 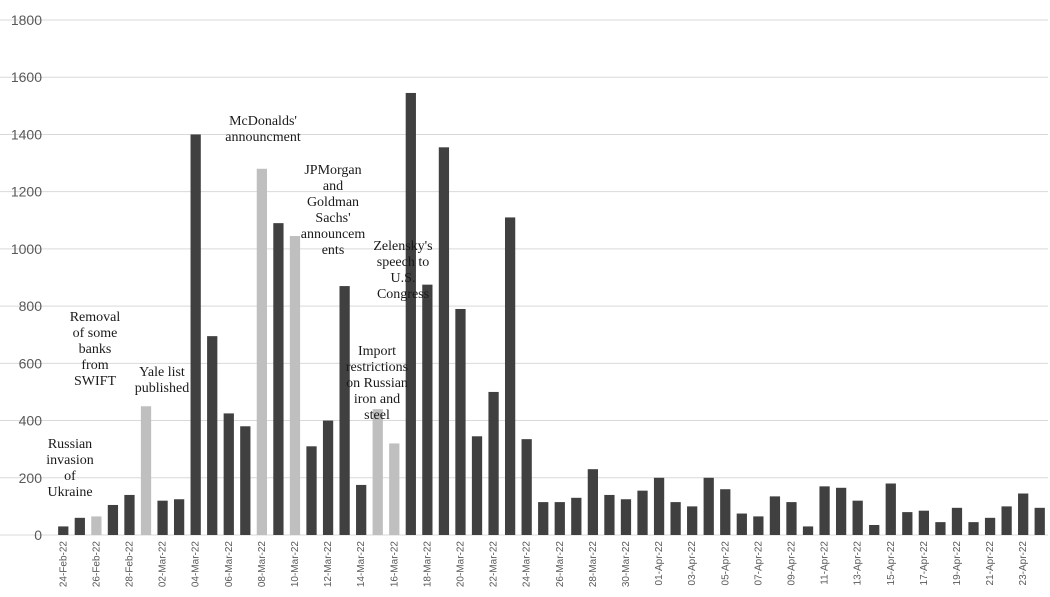 I want to click on annotation-line: Removal, so click(x=95, y=317).